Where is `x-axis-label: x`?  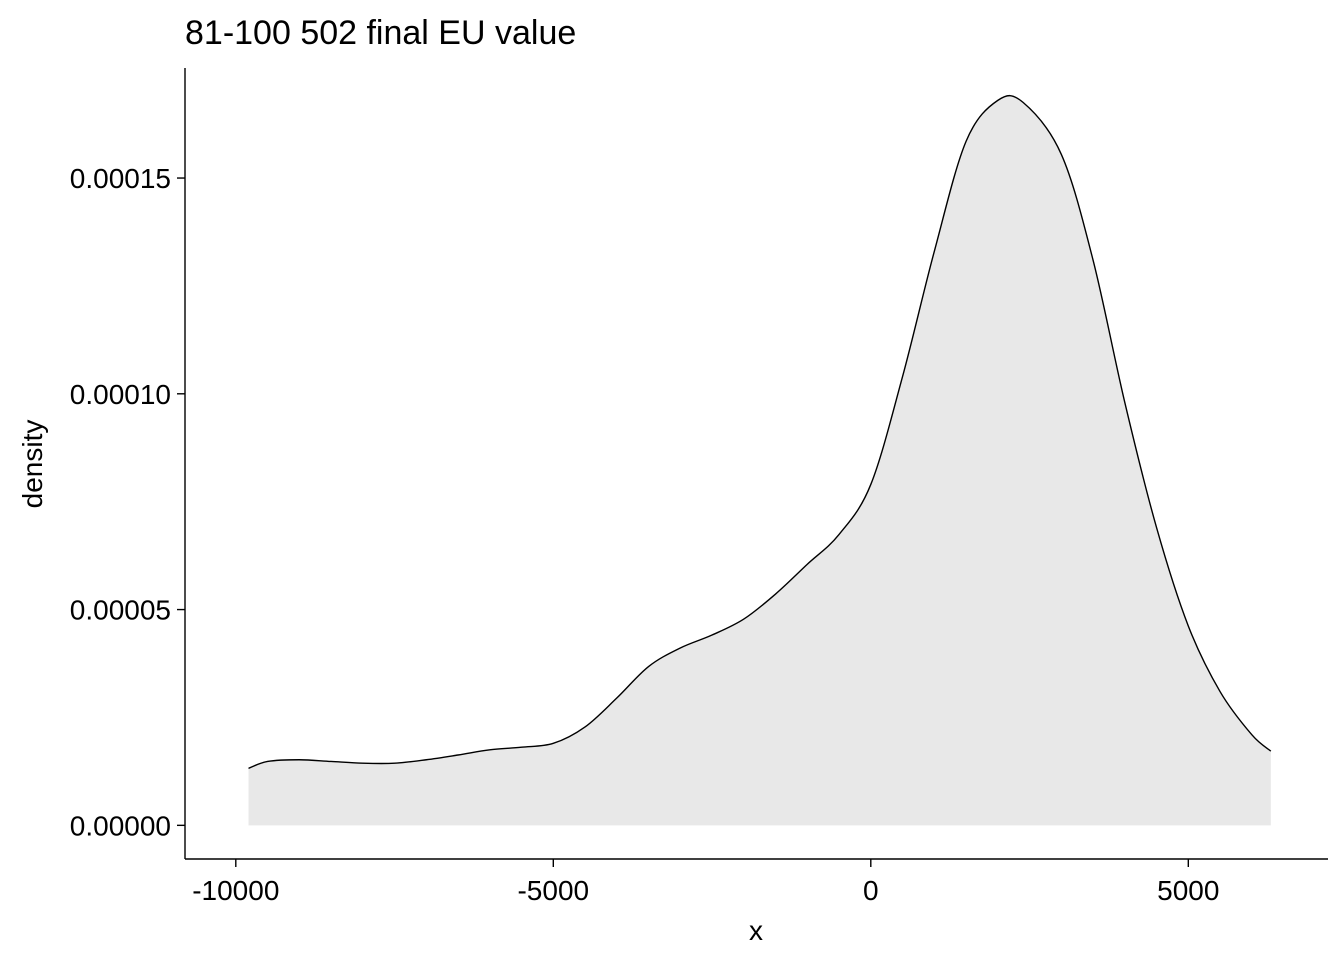 x-axis-label: x is located at coordinates (756, 930).